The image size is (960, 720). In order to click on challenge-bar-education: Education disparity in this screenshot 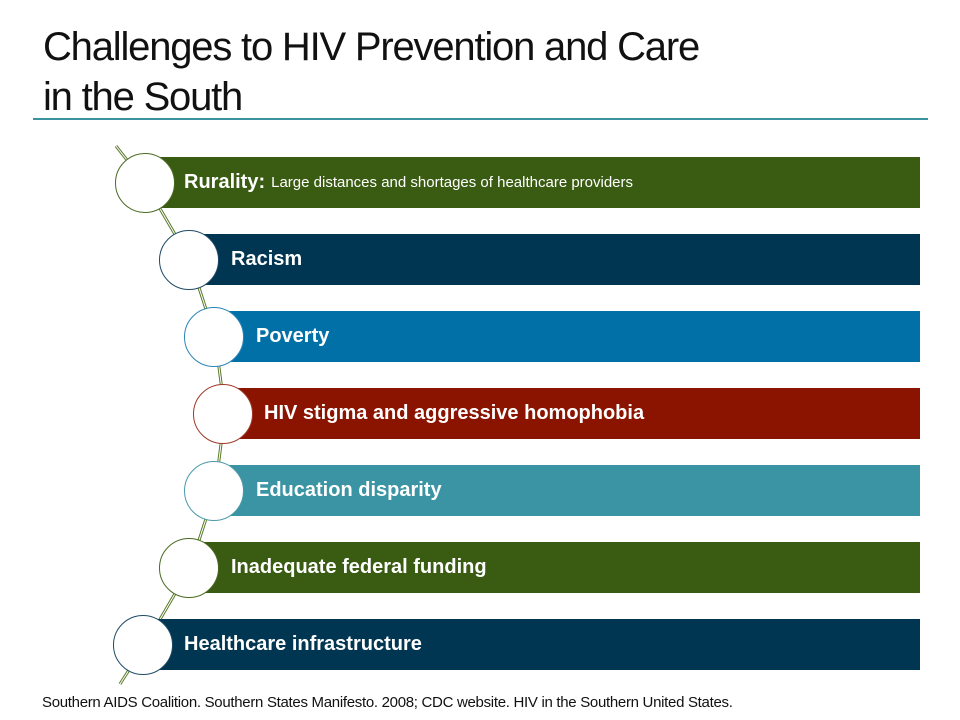, I will do `click(570, 490)`.